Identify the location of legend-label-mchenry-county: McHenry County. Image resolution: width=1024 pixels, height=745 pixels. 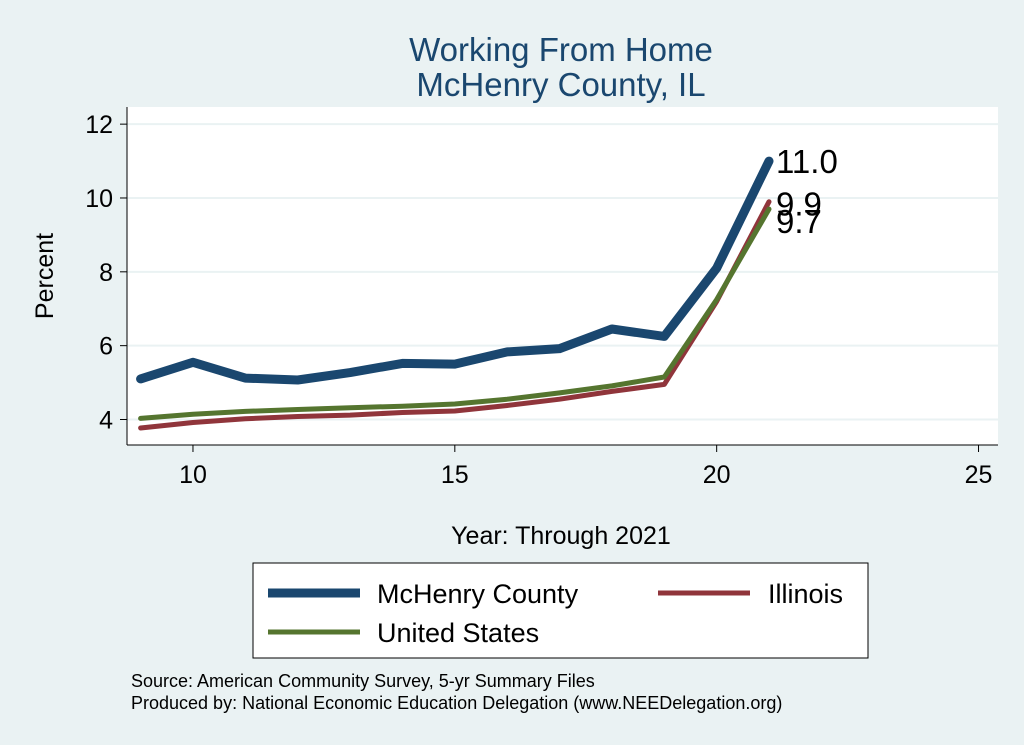
(478, 594).